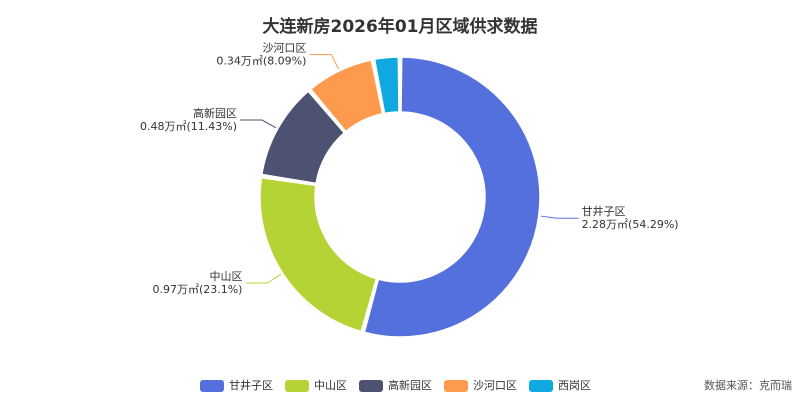  Describe the element at coordinates (215, 113) in the screenshot. I see `segment-label: 高新园区` at that location.